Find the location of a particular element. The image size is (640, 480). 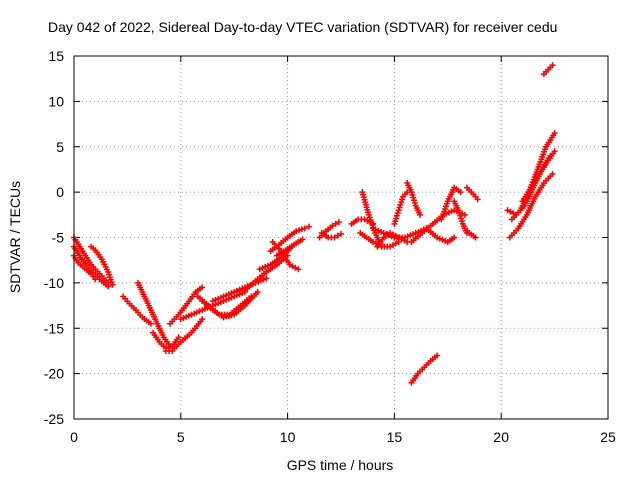

y-tick-label: 0 is located at coordinates (60, 192).